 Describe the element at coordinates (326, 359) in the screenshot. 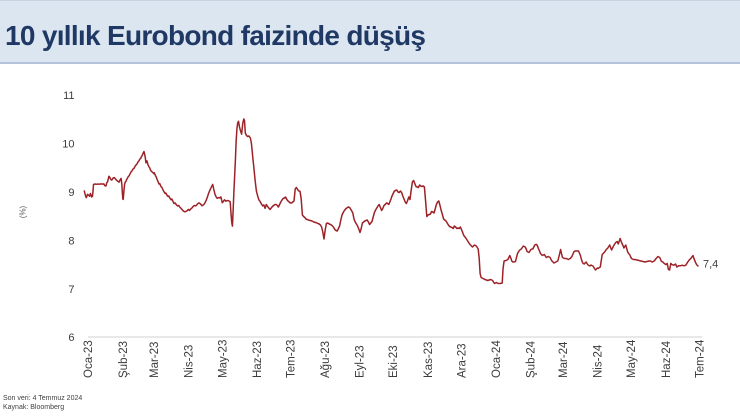

I see `svg-text: Ağu-23` at that location.